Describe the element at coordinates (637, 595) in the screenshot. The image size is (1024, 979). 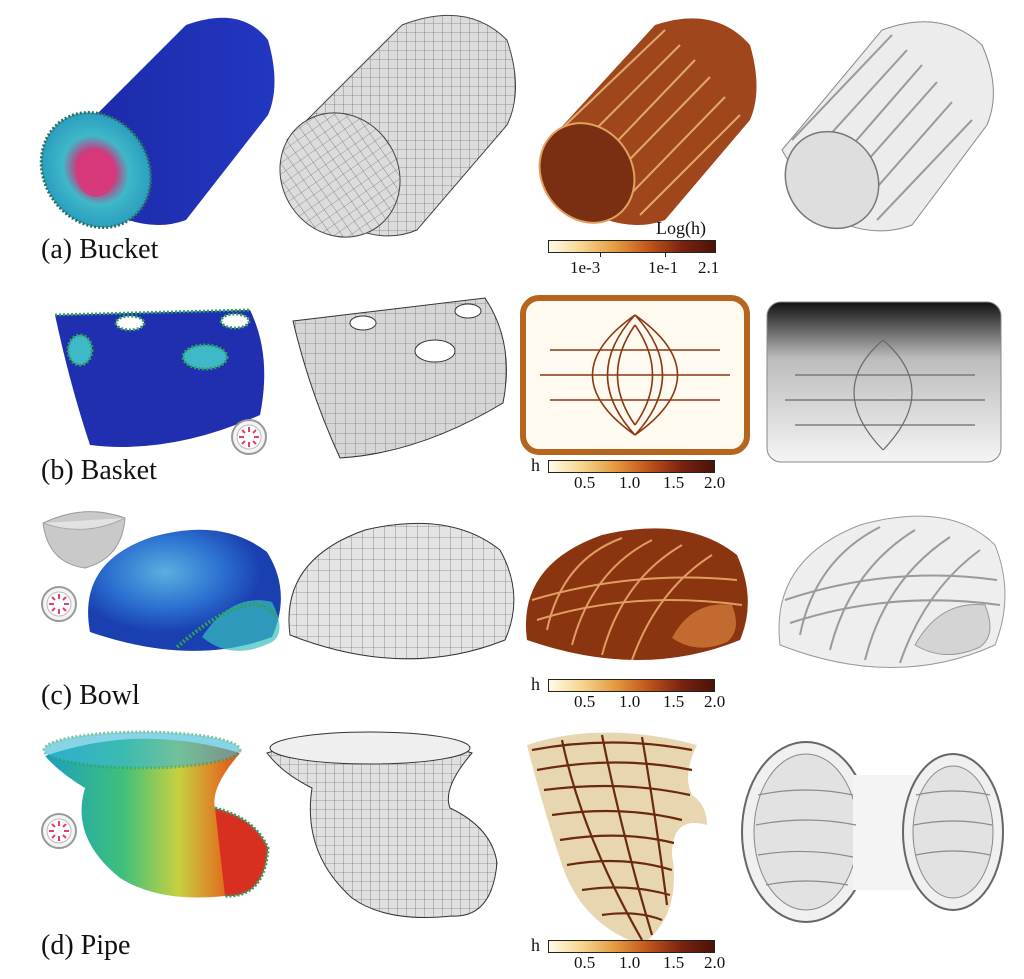
I see `bowl-rib-structure` at that location.